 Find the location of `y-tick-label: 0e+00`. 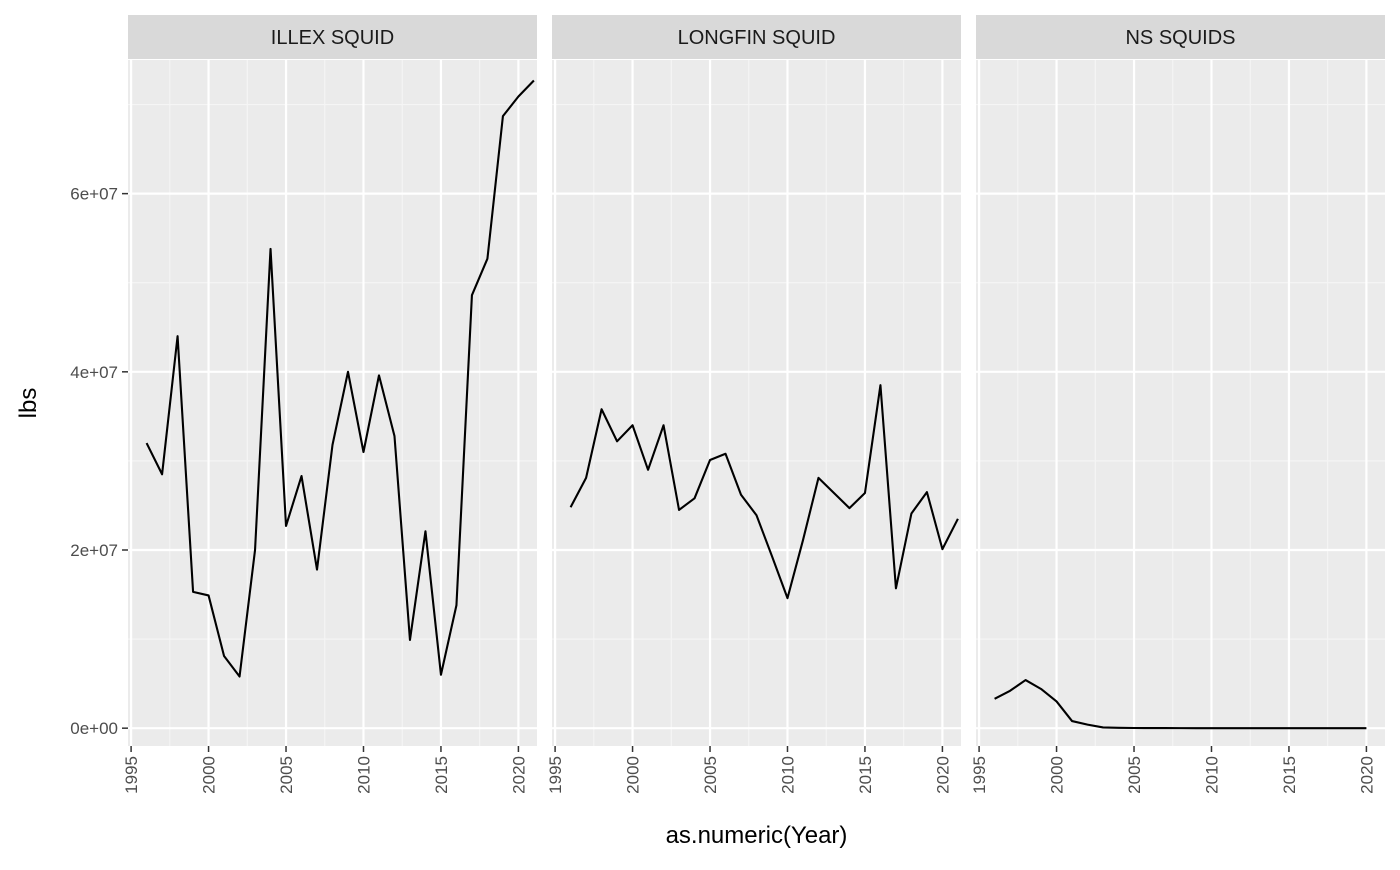

y-tick-label: 0e+00 is located at coordinates (94, 728).